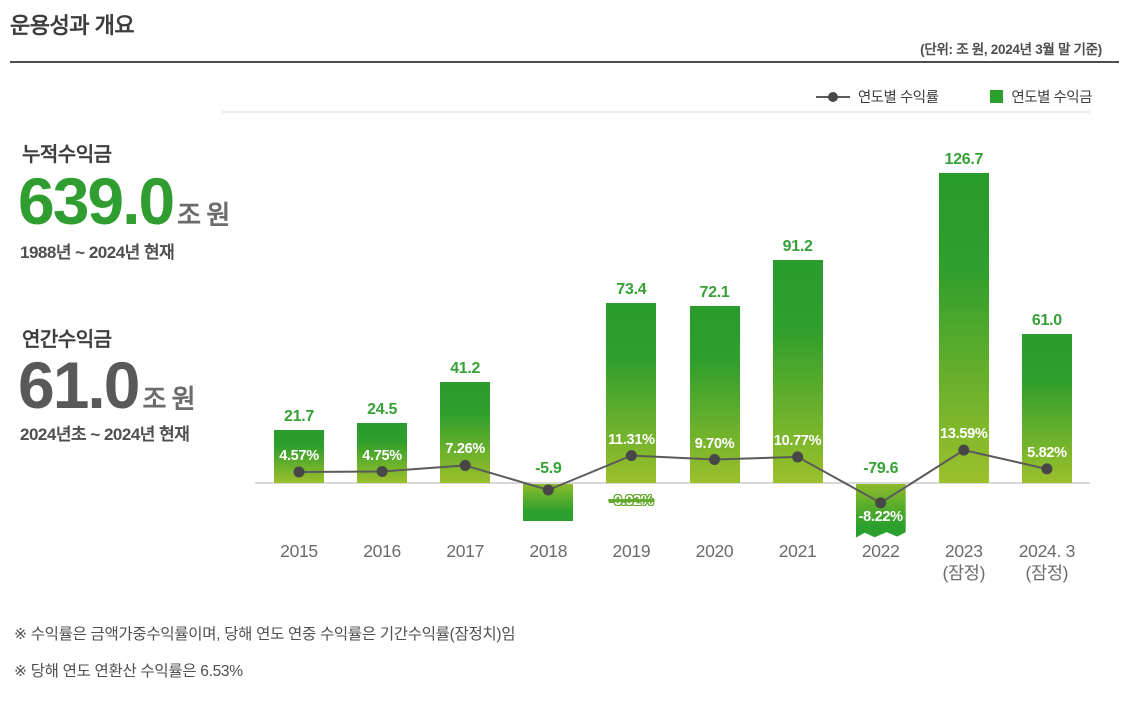  Describe the element at coordinates (299, 455) in the screenshot. I see `rate-label-2015: 4.57%` at that location.